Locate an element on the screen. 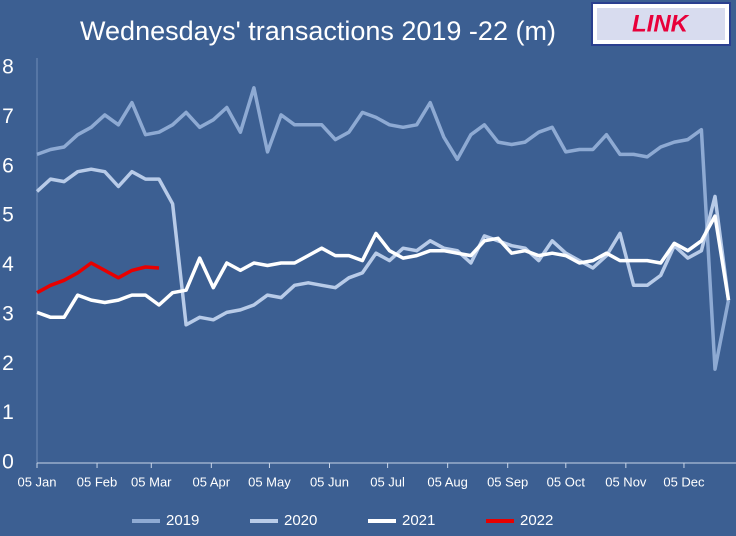 The image size is (736, 536). logo-text: LINK is located at coordinates (661, 23).